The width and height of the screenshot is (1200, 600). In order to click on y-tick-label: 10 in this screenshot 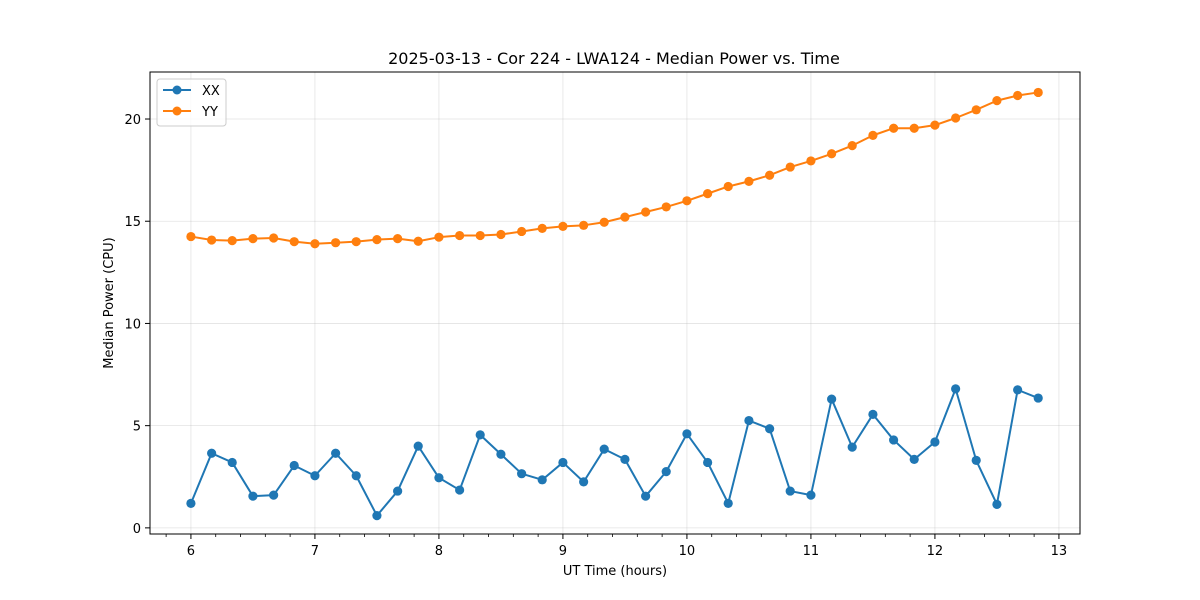, I will do `click(132, 324)`.